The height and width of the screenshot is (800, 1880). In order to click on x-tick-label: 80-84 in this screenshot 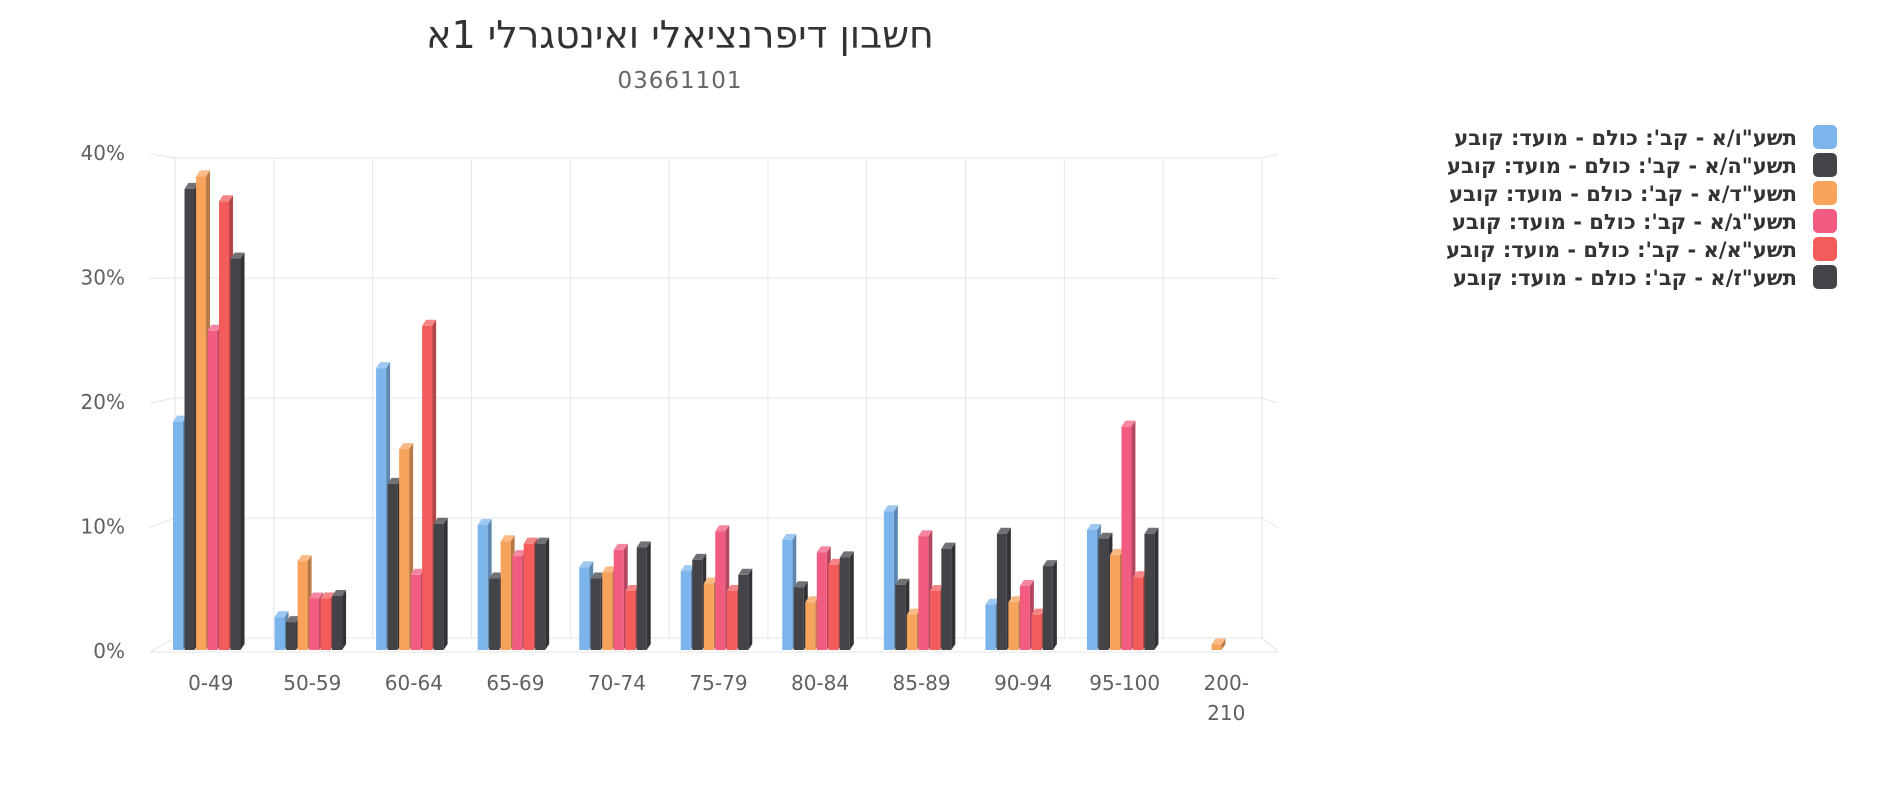, I will do `click(820, 683)`.